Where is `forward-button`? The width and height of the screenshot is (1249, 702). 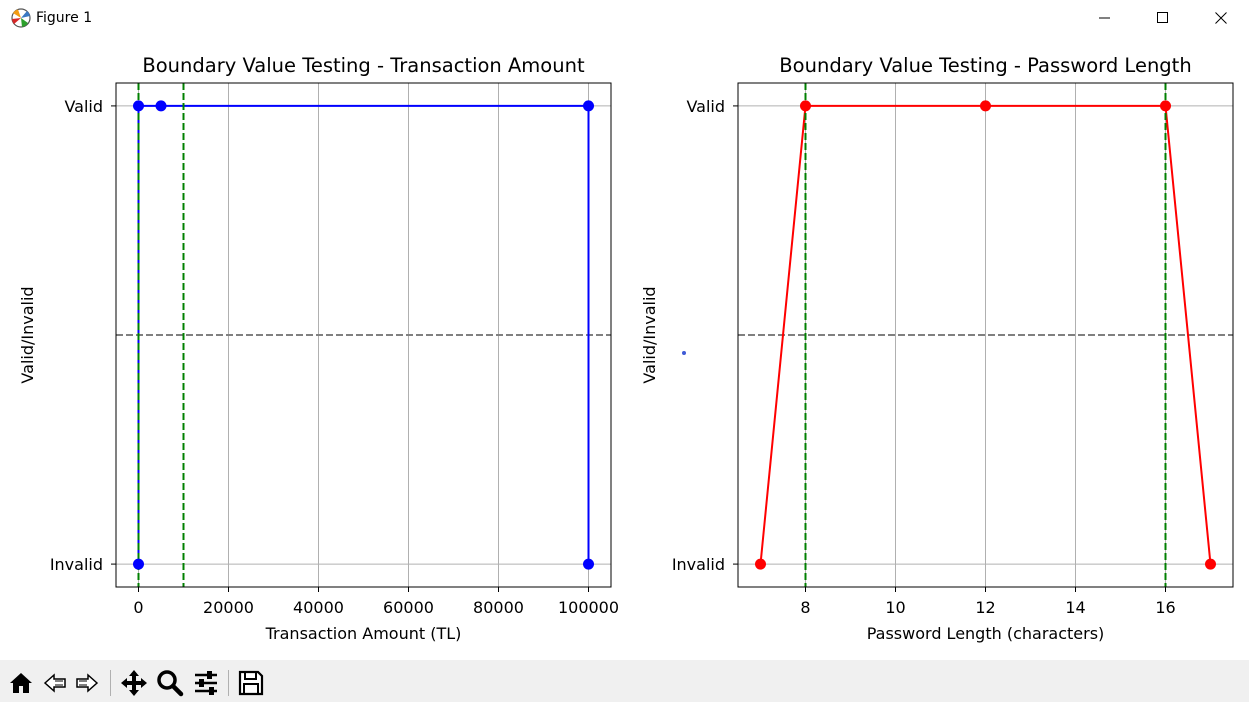 forward-button is located at coordinates (87, 683).